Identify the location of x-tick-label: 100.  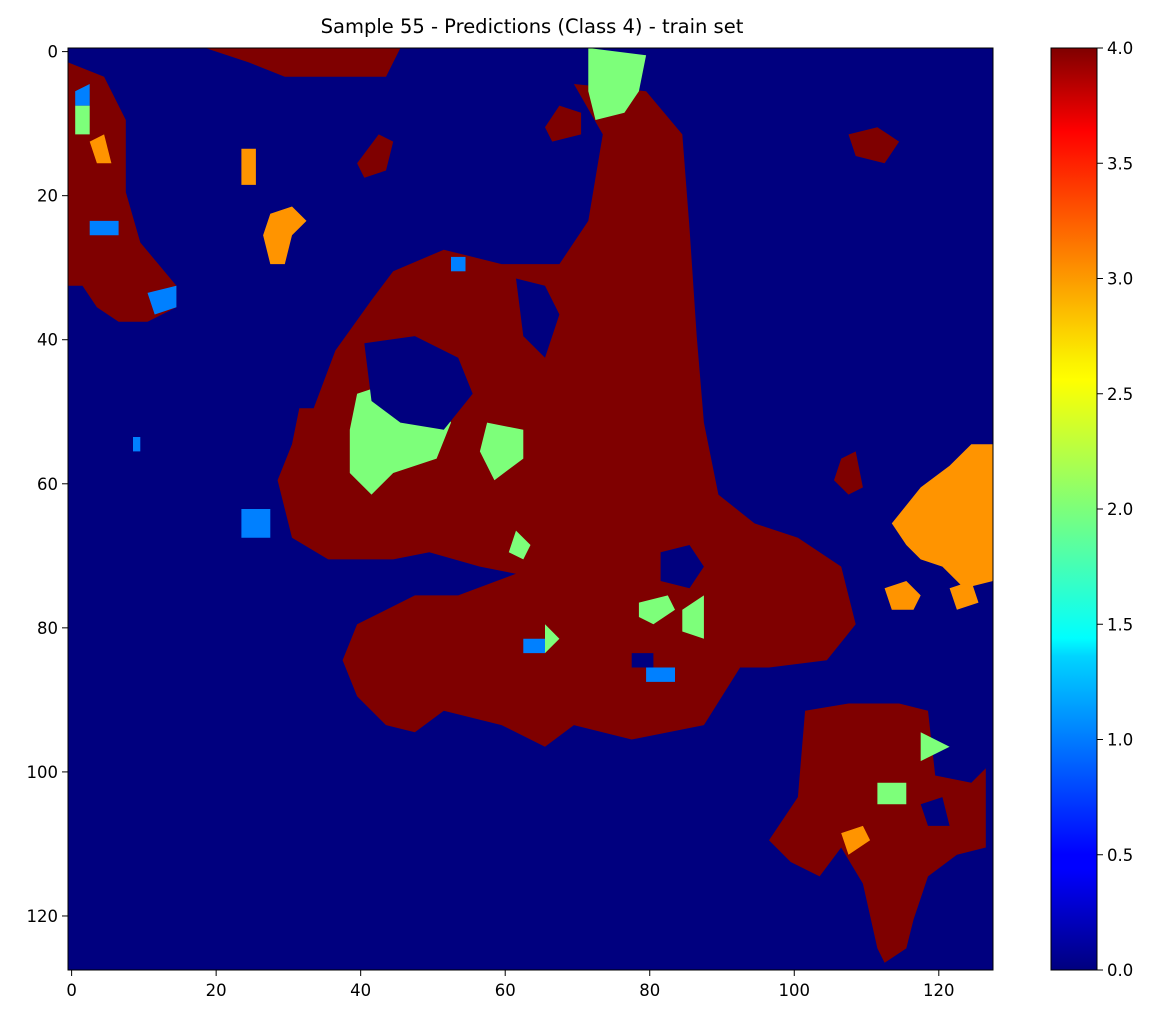
(795, 990).